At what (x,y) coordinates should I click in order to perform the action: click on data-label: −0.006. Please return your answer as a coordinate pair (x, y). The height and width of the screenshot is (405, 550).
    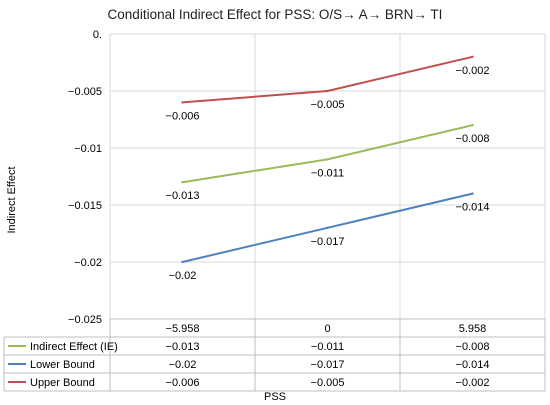
    Looking at the image, I should click on (183, 116).